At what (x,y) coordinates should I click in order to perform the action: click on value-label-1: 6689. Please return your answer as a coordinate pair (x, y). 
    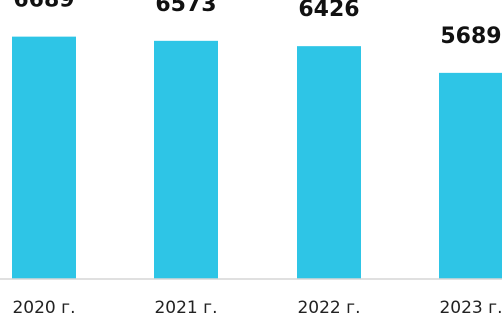
    Looking at the image, I should click on (43, 6).